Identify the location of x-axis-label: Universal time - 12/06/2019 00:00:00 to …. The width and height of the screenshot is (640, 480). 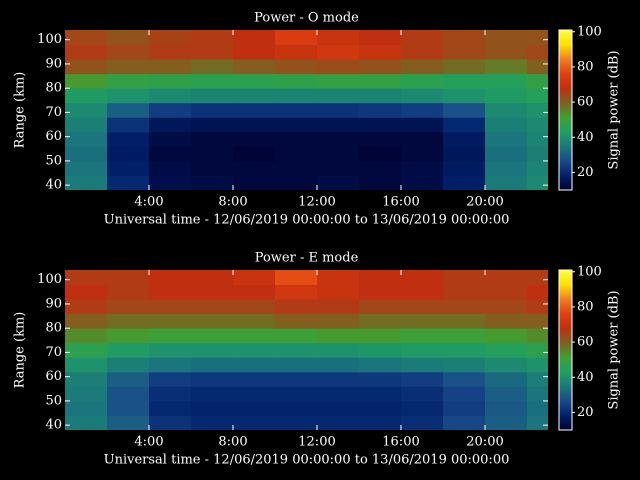
(307, 220).